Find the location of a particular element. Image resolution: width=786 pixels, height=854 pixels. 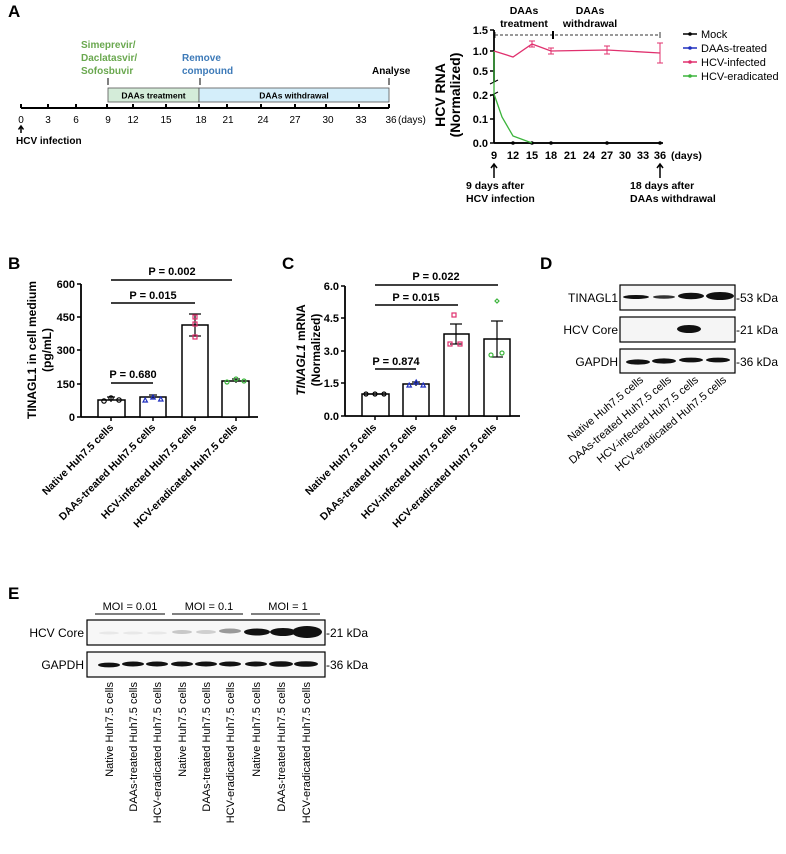

b-y-label: TINAGL1 in cell medium (pg/mL) is located at coordinates (39, 350).